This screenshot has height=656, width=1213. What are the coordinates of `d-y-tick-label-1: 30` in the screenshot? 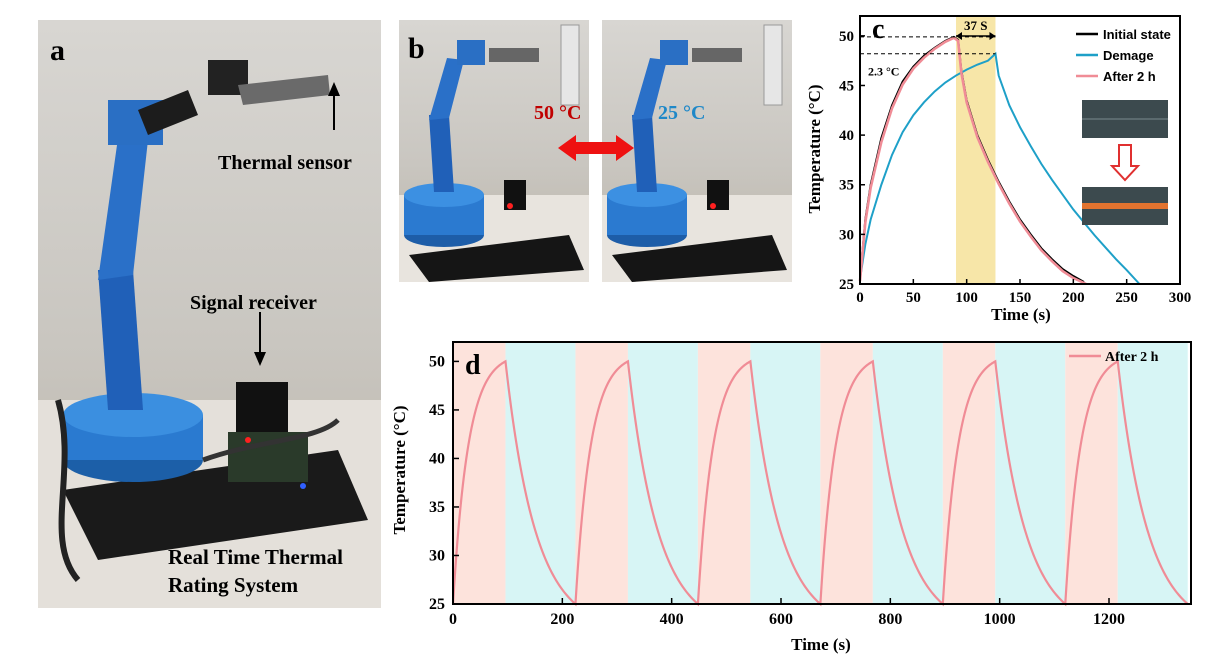 It's located at (437, 555).